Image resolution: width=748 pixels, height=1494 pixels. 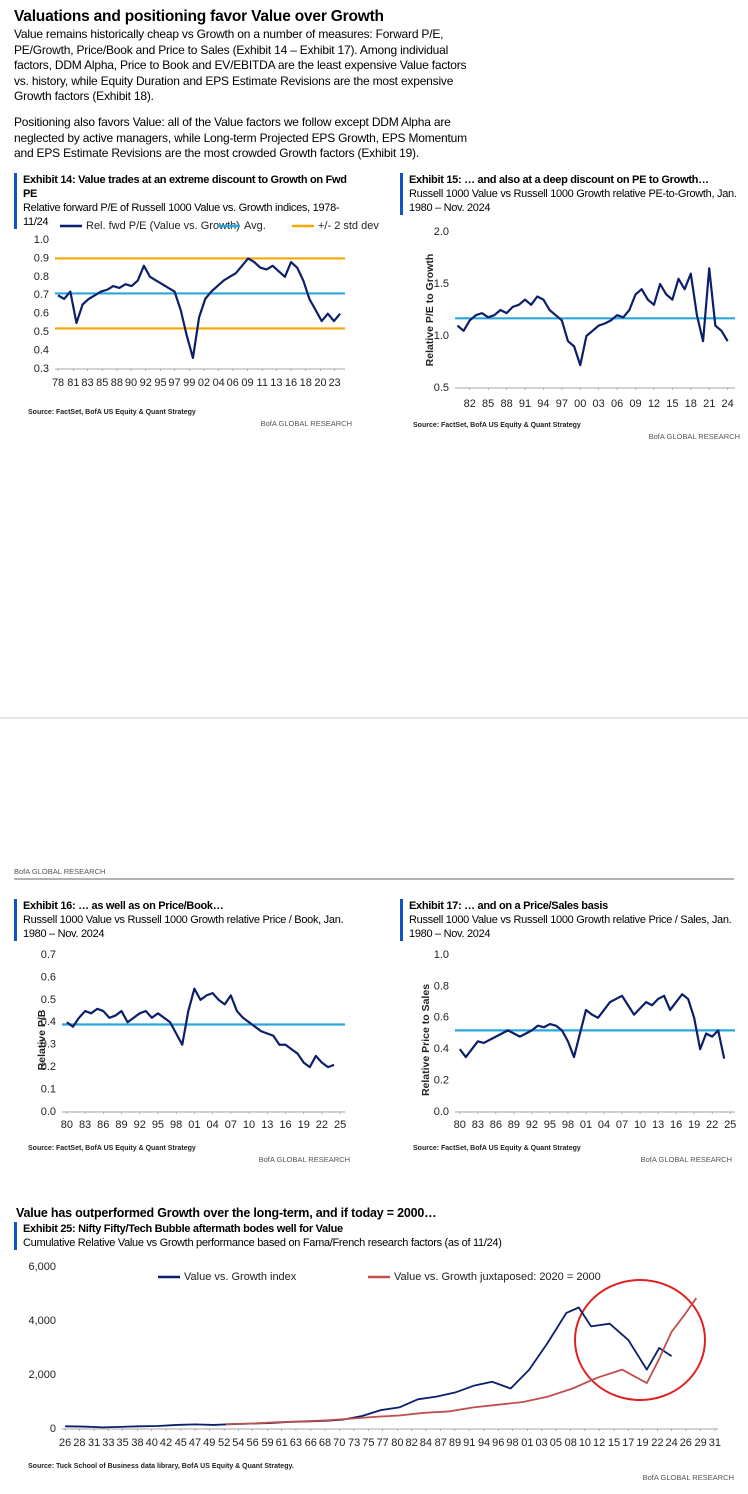 What do you see at coordinates (306, 383) in the screenshot?
I see `x-tick-label: 18` at bounding box center [306, 383].